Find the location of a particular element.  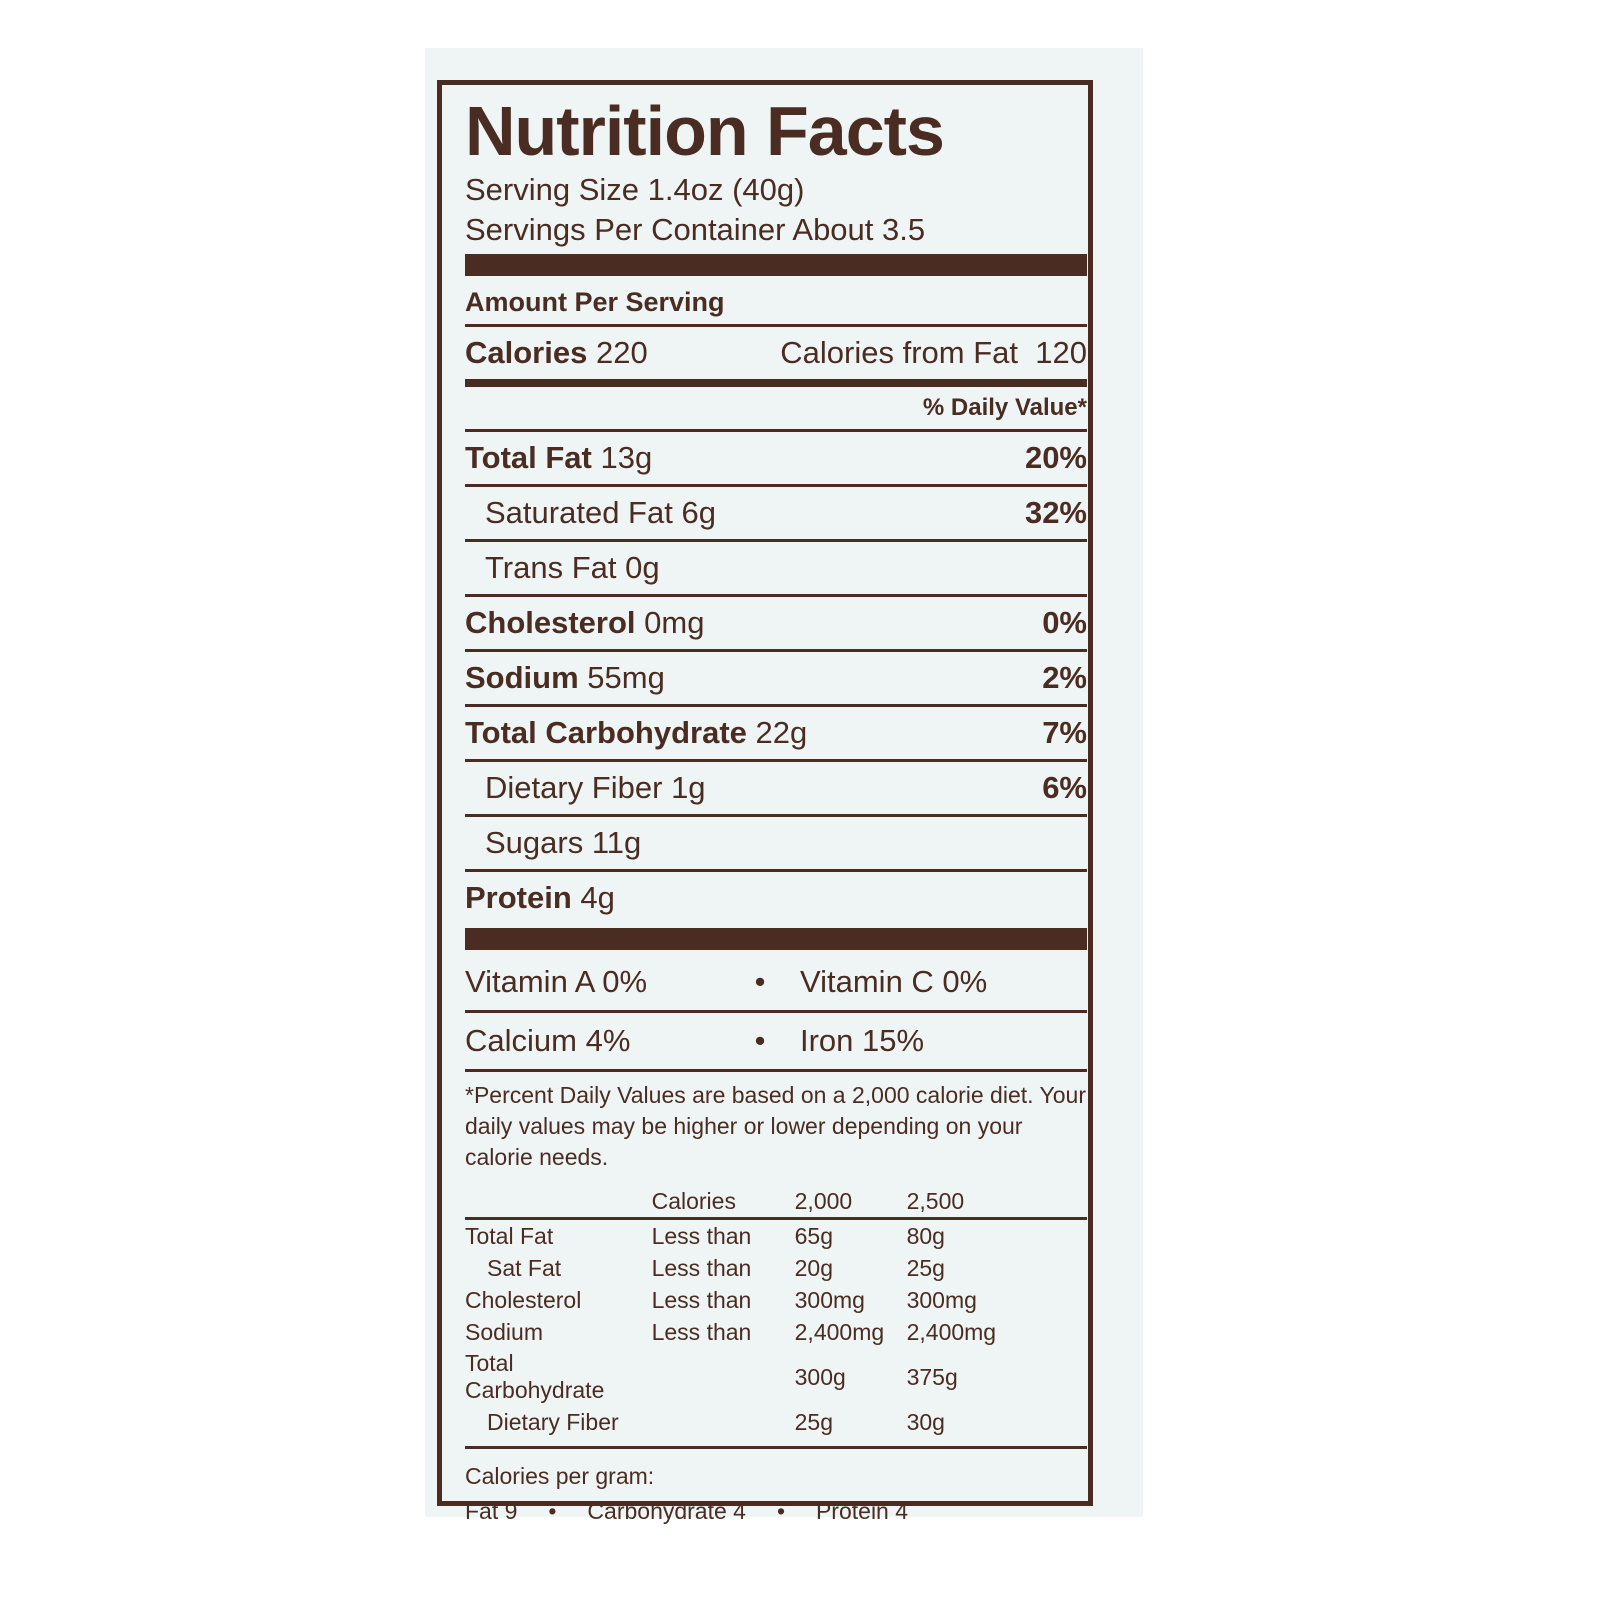

nutrient-row: Total Carbohydrate 22g 7% is located at coordinates (776, 731).